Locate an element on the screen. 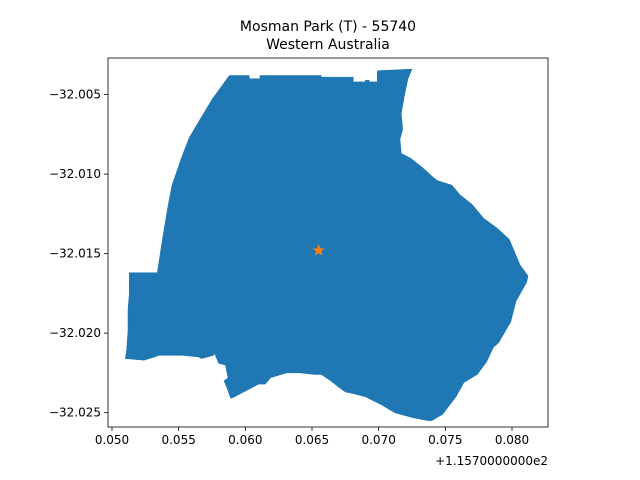 This screenshot has height=480, width=640. x-tick-label: 0.080 is located at coordinates (512, 440).